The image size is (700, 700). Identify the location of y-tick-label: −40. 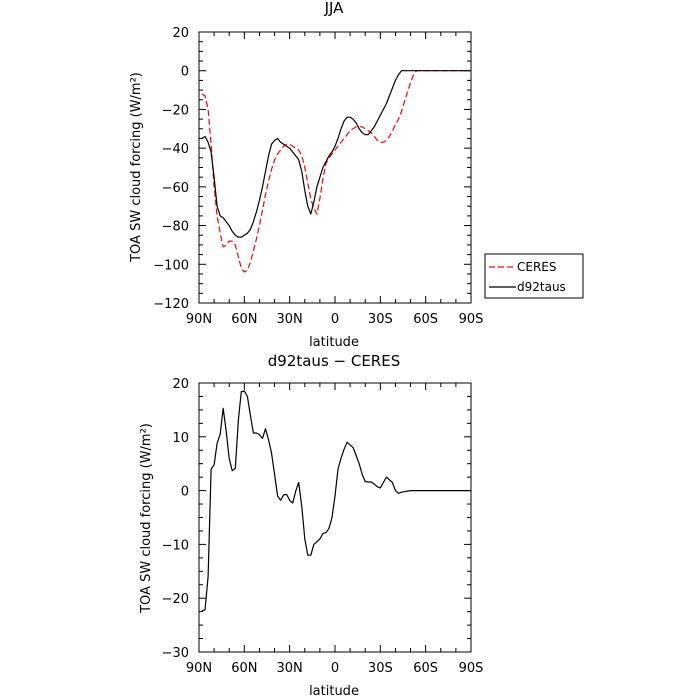
(175, 149).